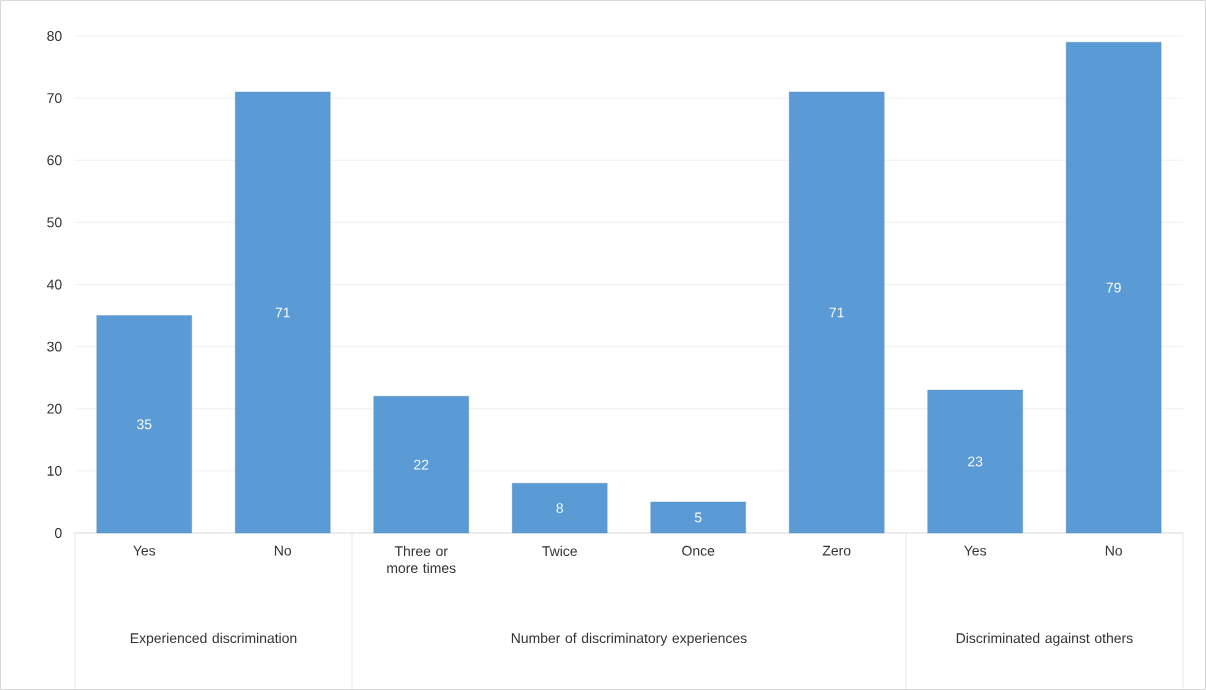 This screenshot has height=690, width=1206. I want to click on x-tick-label: Three or more times, so click(421, 559).